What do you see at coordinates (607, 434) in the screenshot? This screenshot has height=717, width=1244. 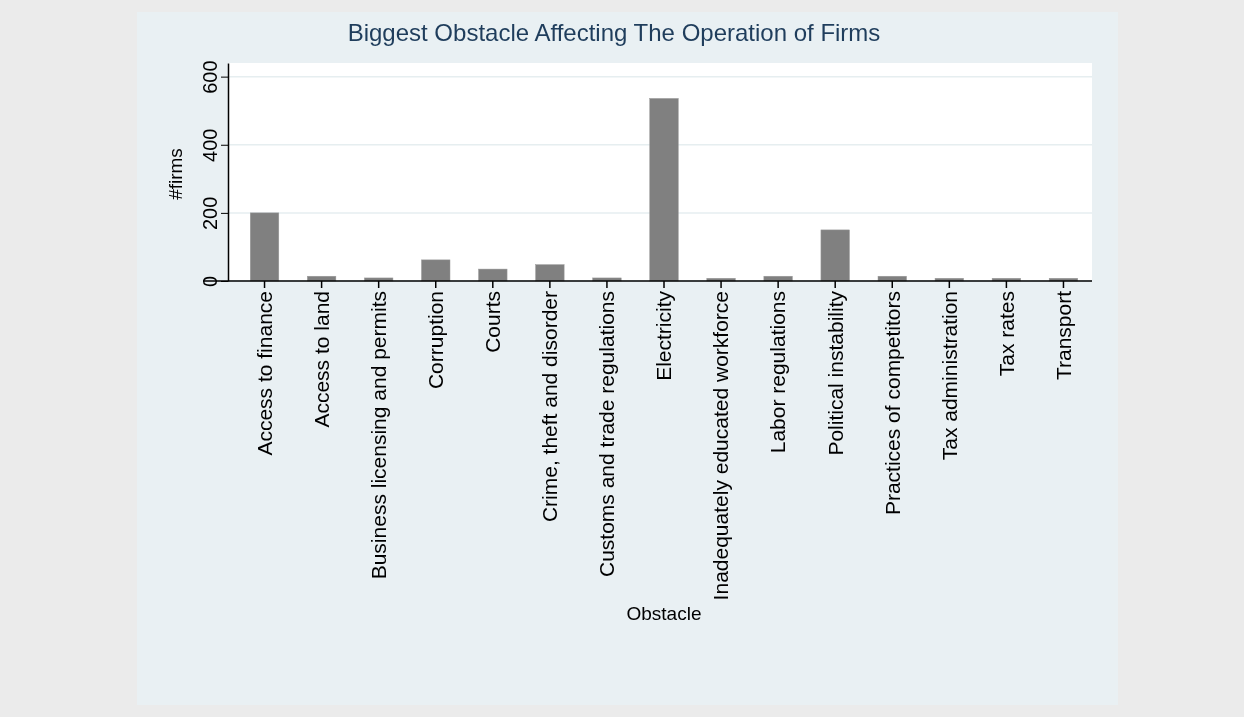 I see `x-tick-label: Customs and trade regulations` at bounding box center [607, 434].